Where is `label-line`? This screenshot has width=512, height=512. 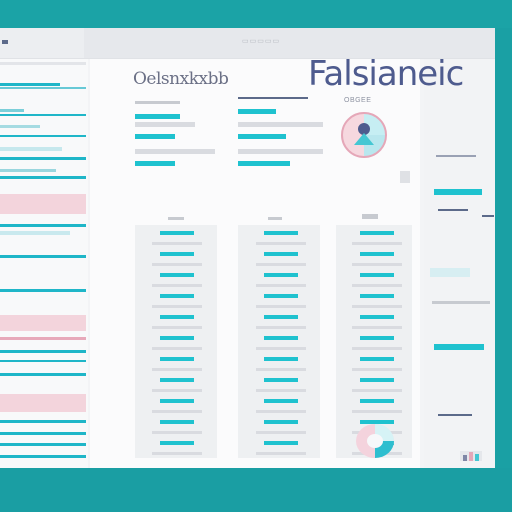
label-line is located at coordinates (157, 102).